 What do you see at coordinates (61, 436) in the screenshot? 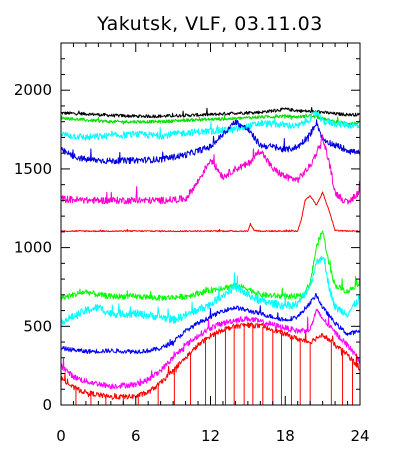
I see `x-tick-label: 0` at bounding box center [61, 436].